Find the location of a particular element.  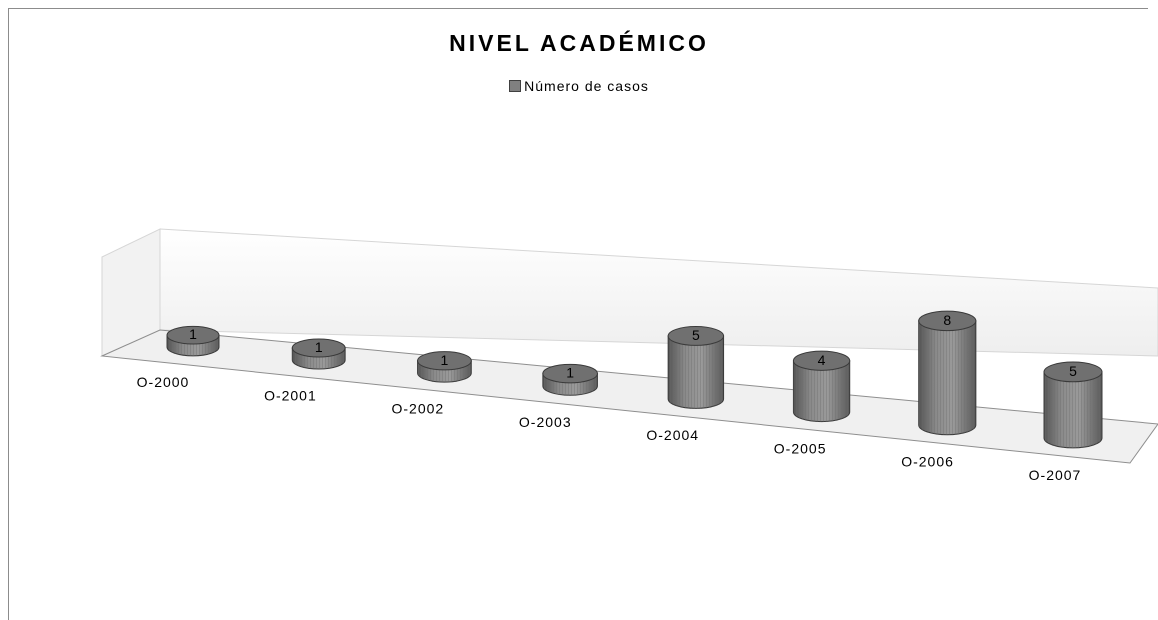

category-label: O-2001 is located at coordinates (290, 395).